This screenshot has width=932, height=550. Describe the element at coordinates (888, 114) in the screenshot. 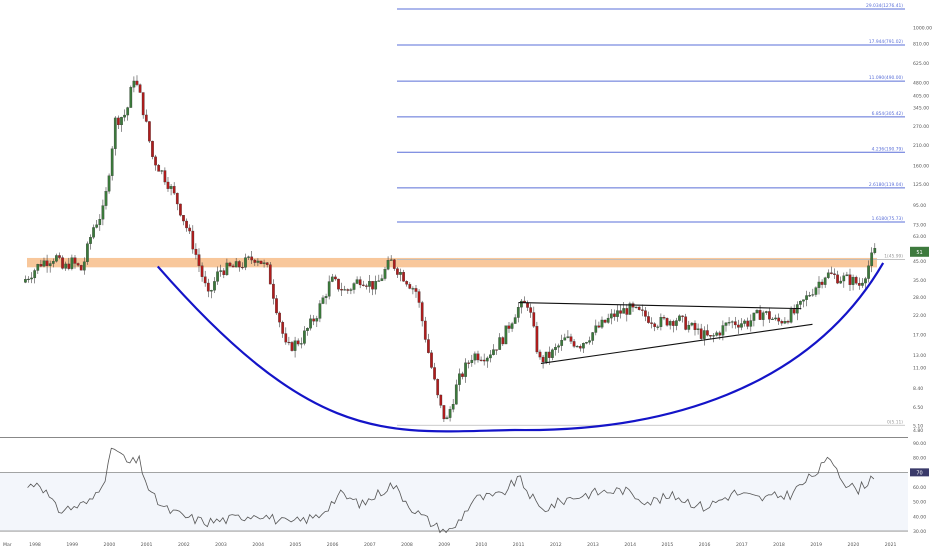

I see `fib-level-label: 6.854(305.42)` at that location.